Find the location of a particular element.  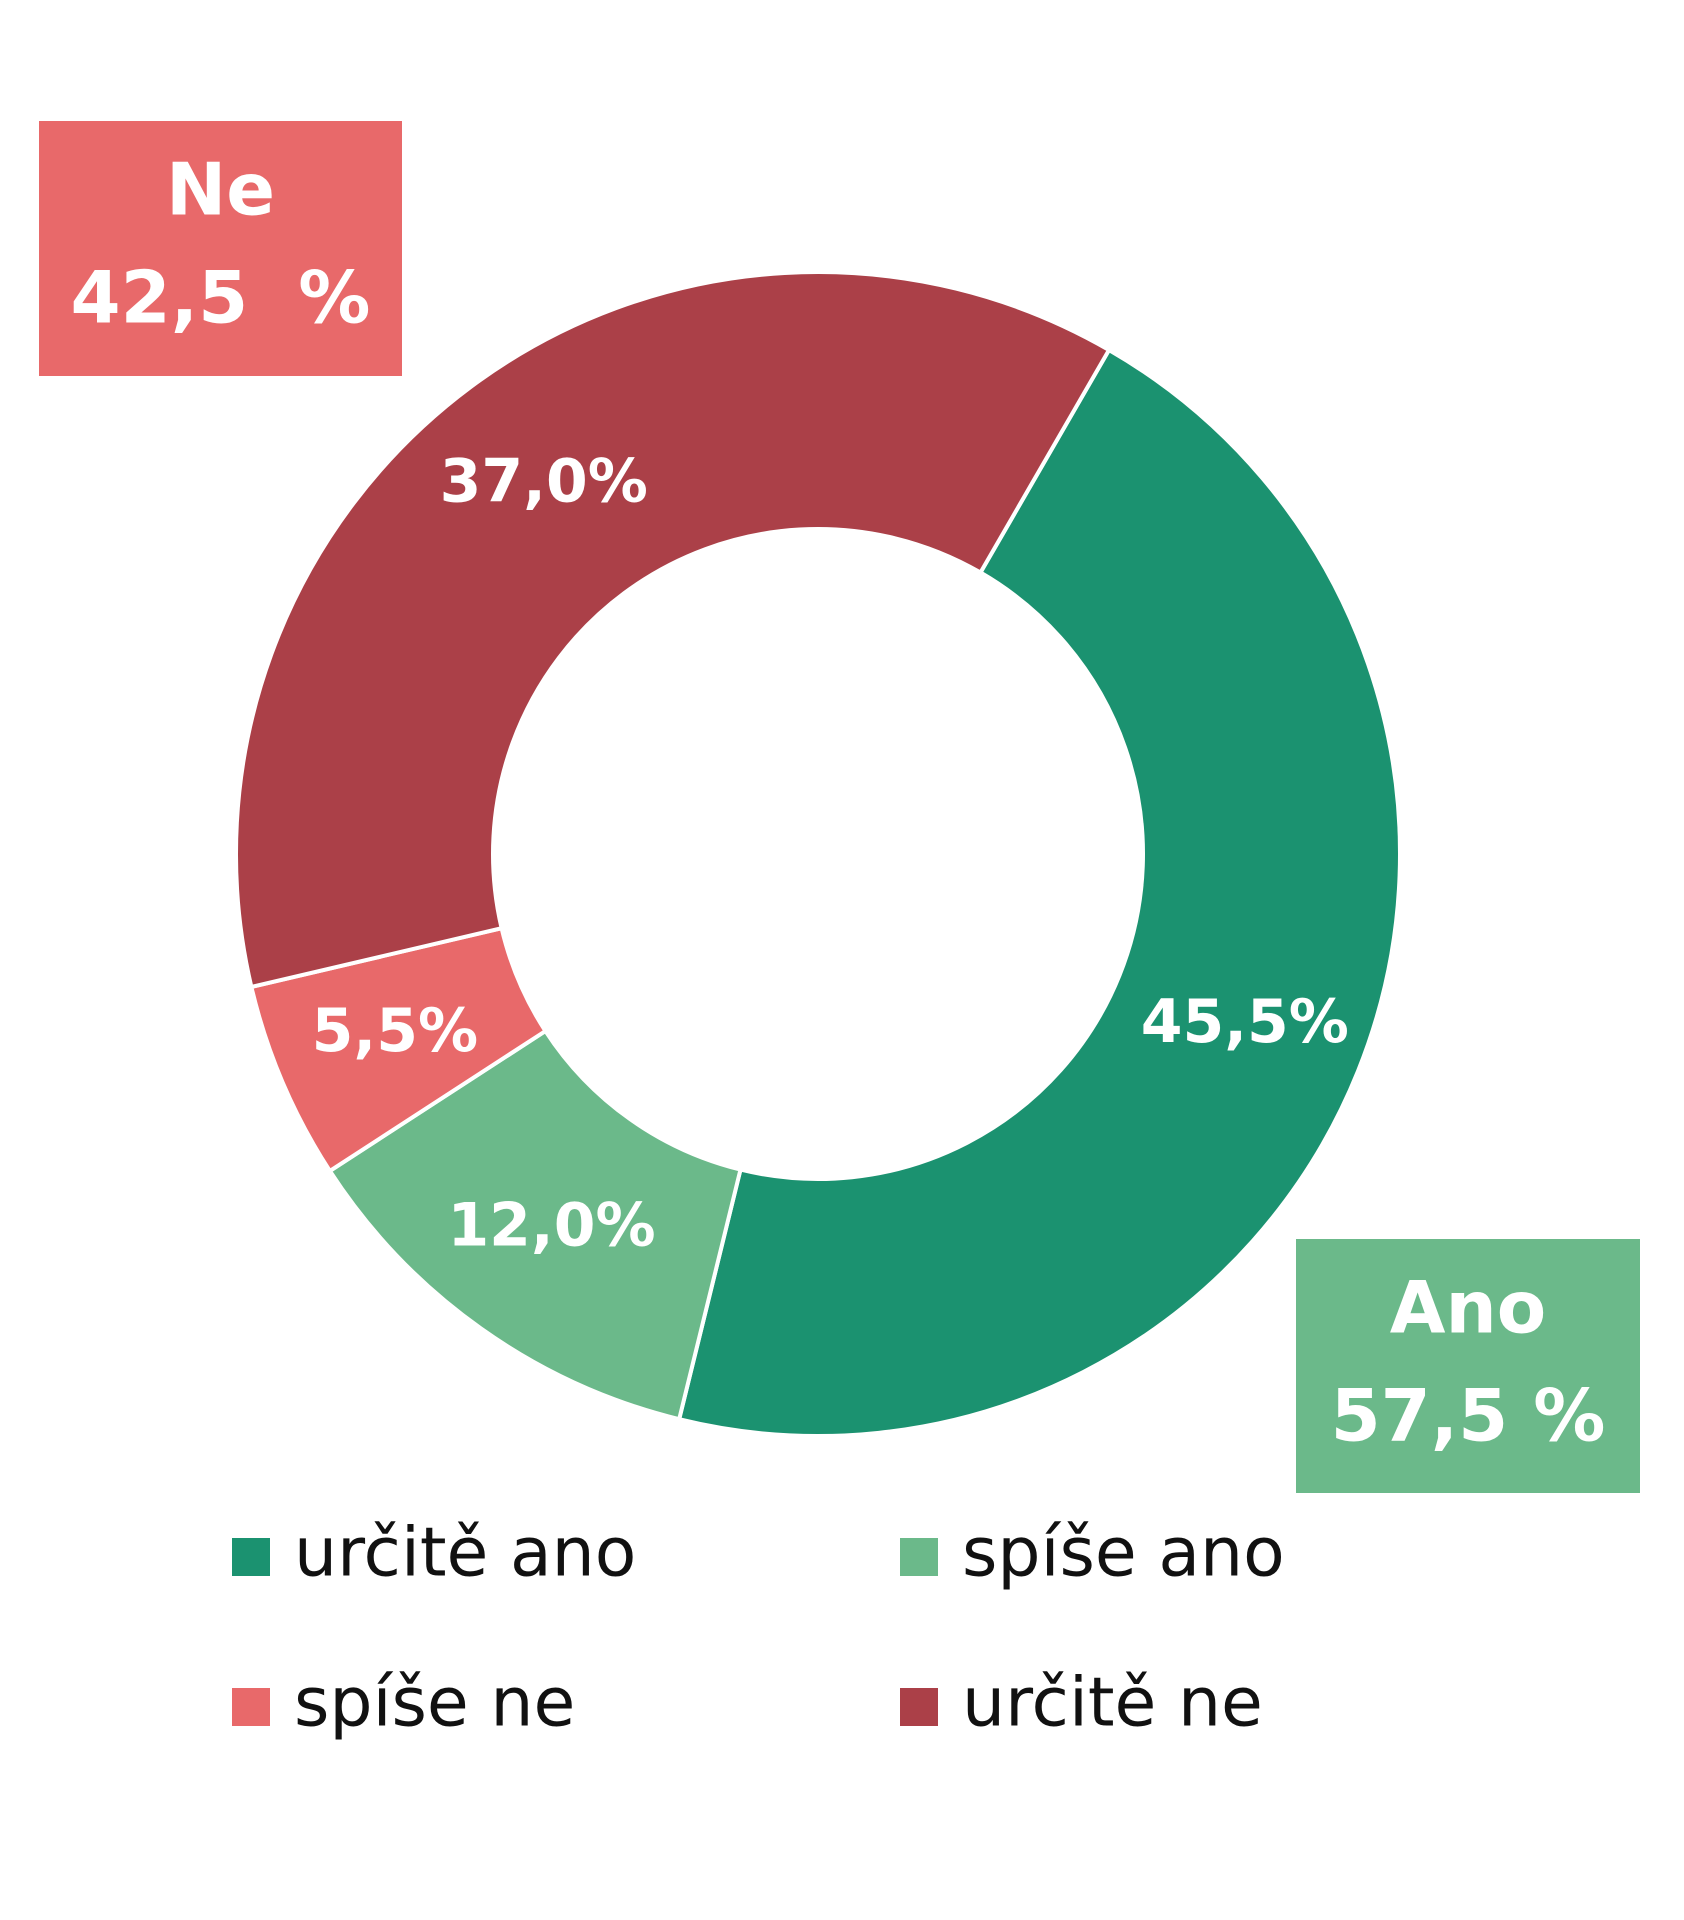

legend-label: spíše ano is located at coordinates (1123, 1553).